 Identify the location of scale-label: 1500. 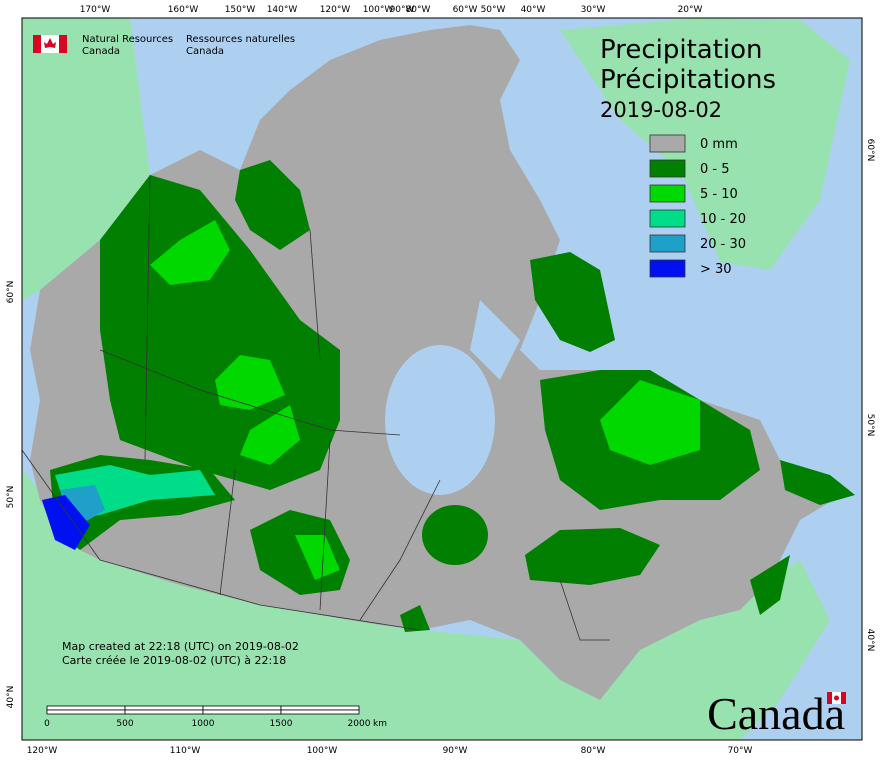
(281, 724).